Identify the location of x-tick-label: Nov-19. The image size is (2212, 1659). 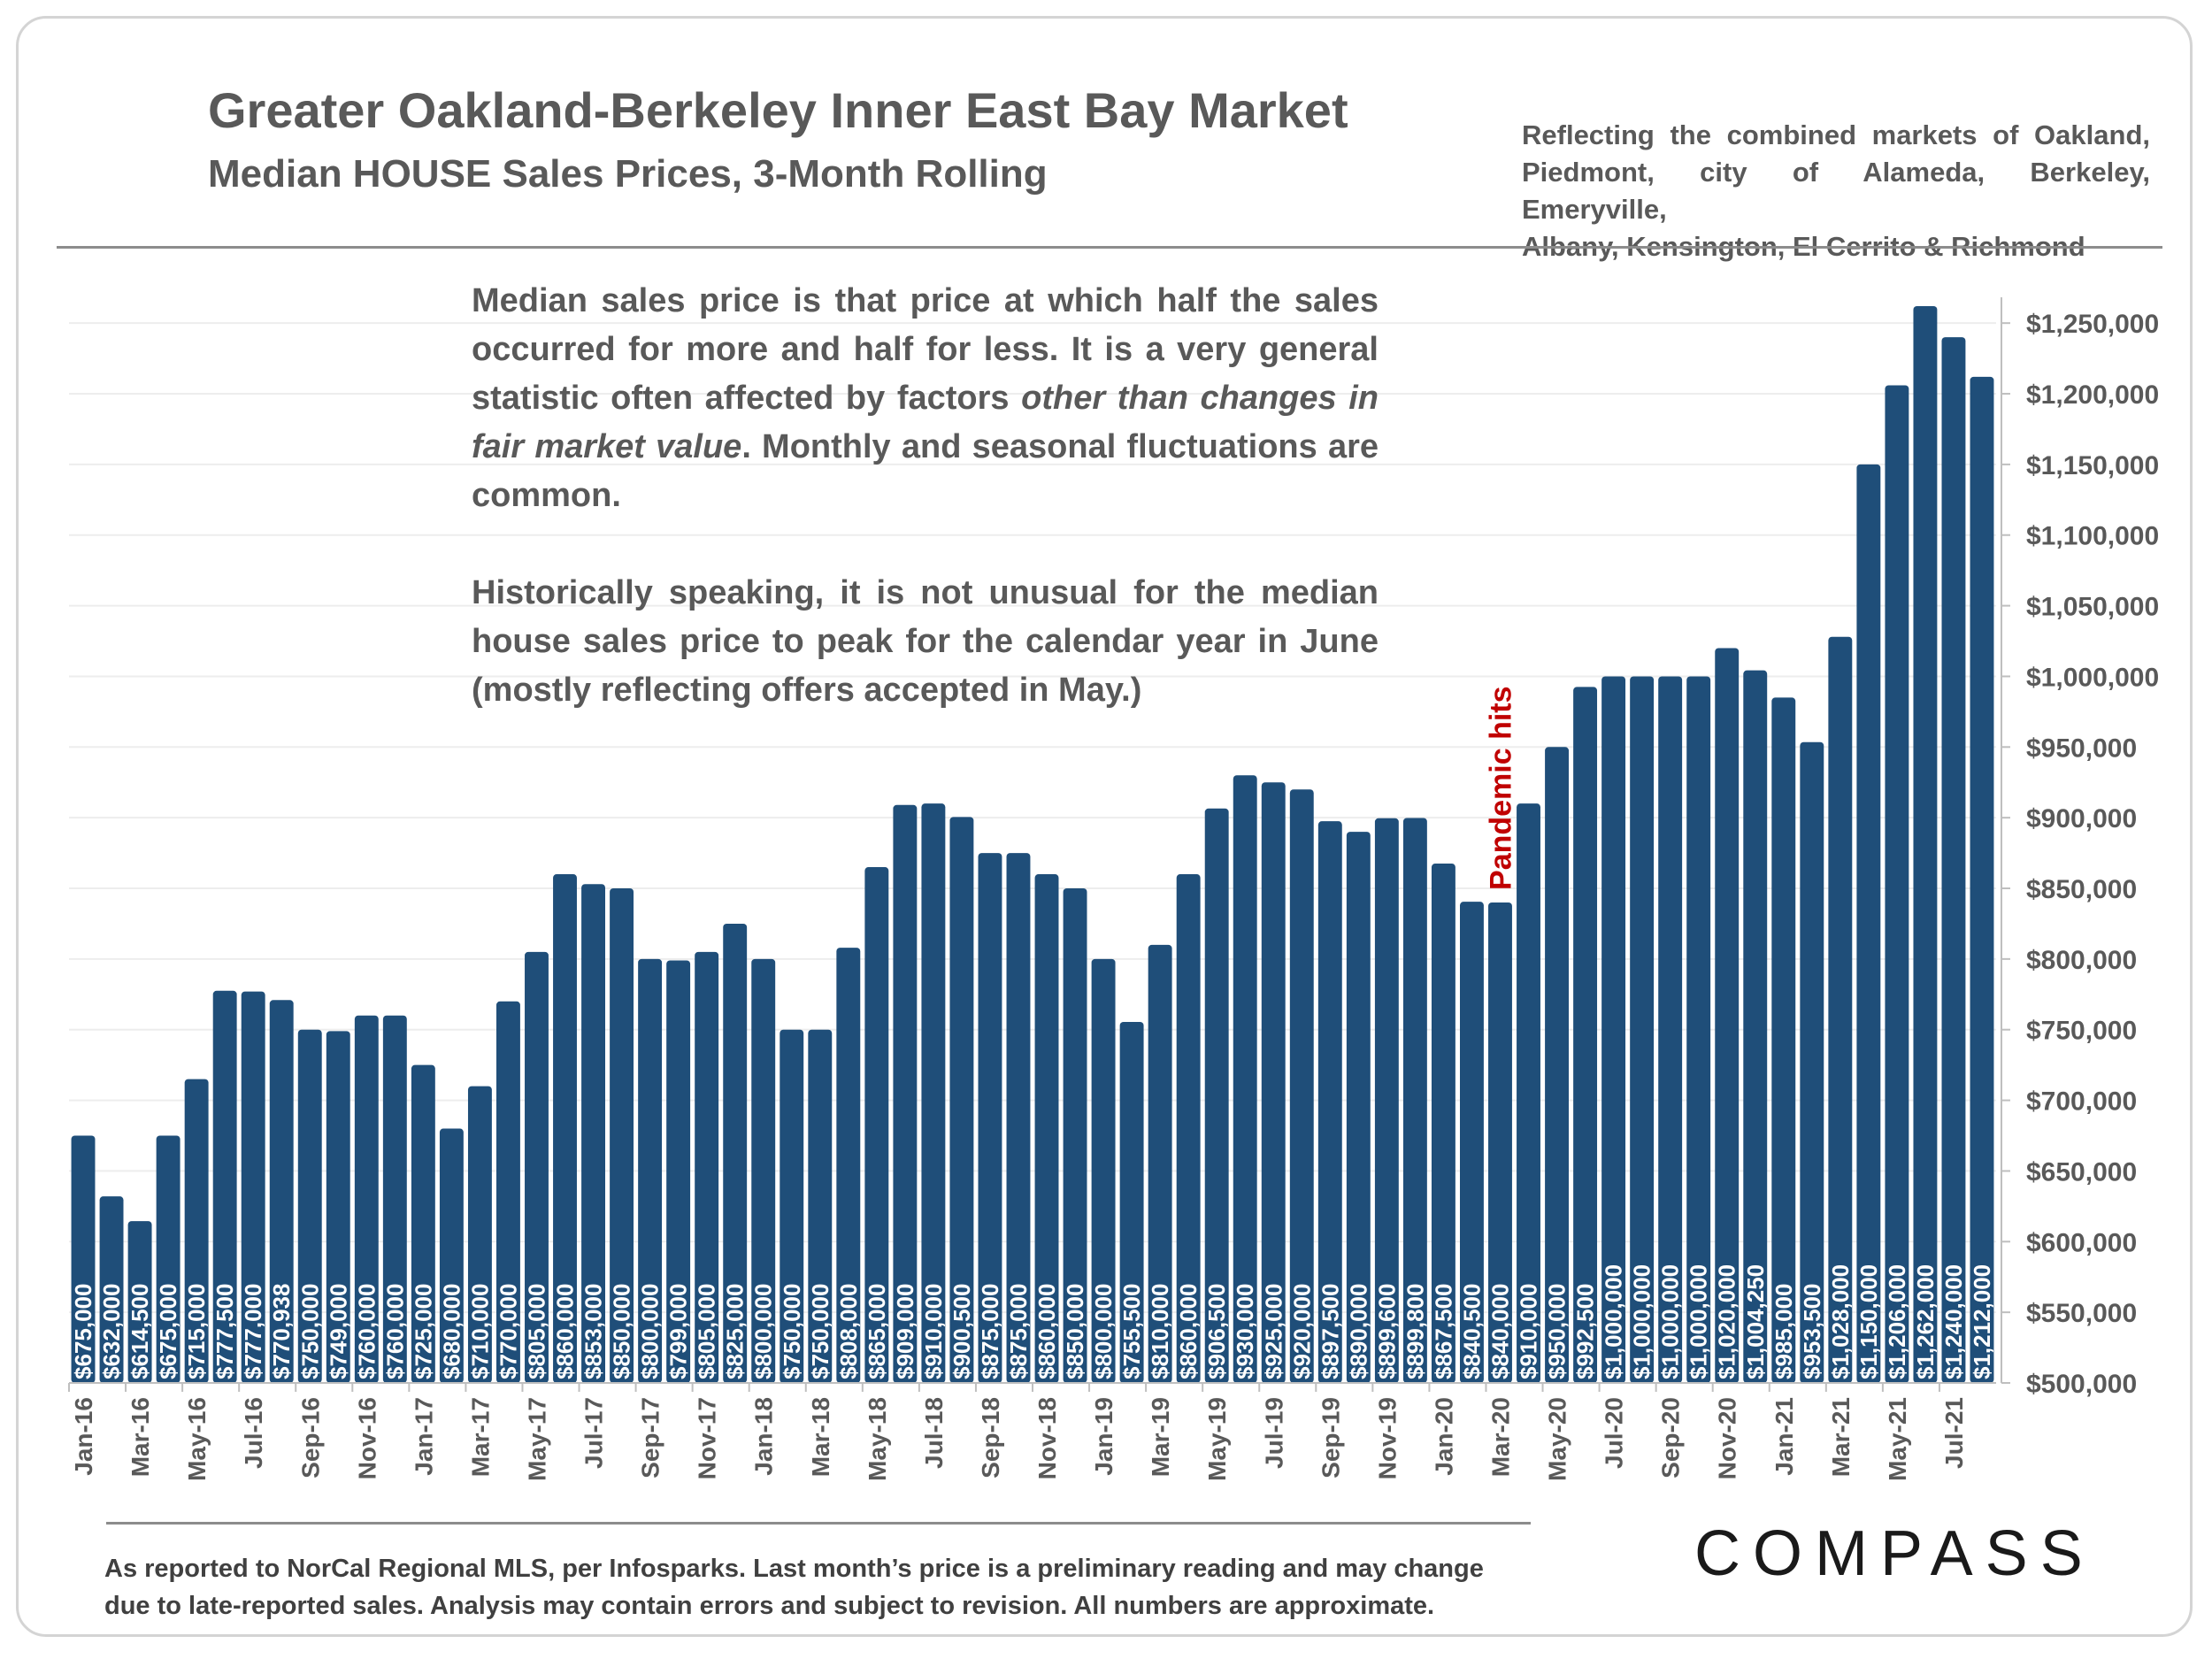
(1387, 1438).